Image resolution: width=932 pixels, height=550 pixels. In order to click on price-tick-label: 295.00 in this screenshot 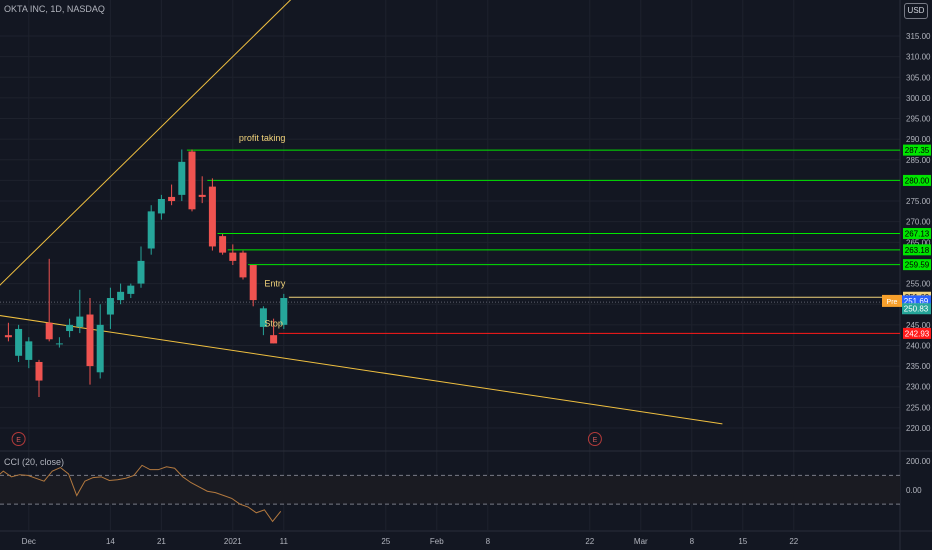, I will do `click(918, 119)`.